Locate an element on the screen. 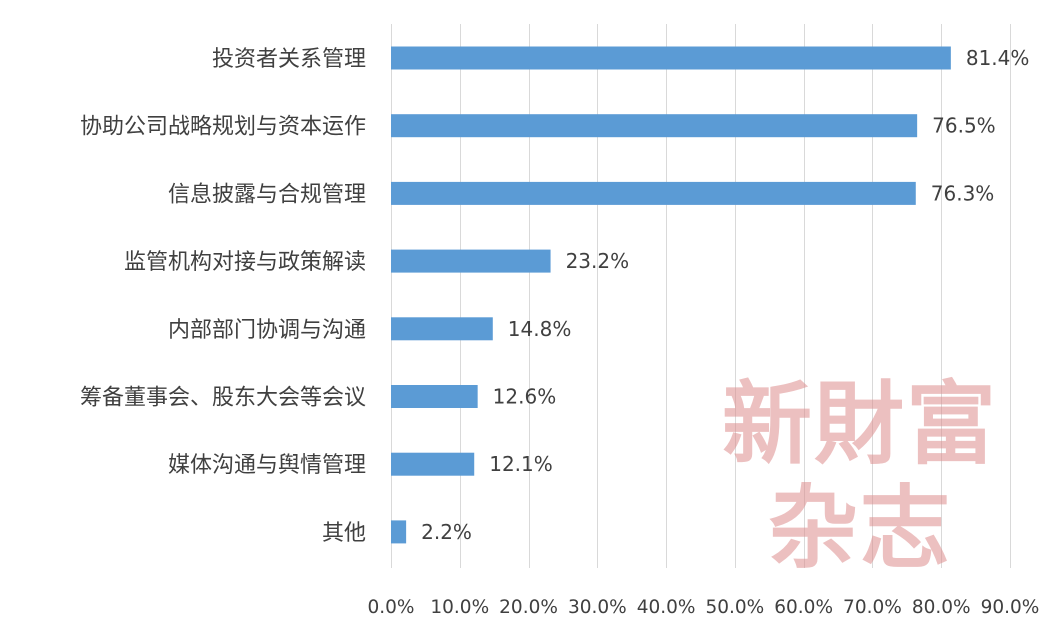 Image resolution: width=1056 pixels, height=633 pixels. category-label: 投资者关系管理 is located at coordinates (289, 59).